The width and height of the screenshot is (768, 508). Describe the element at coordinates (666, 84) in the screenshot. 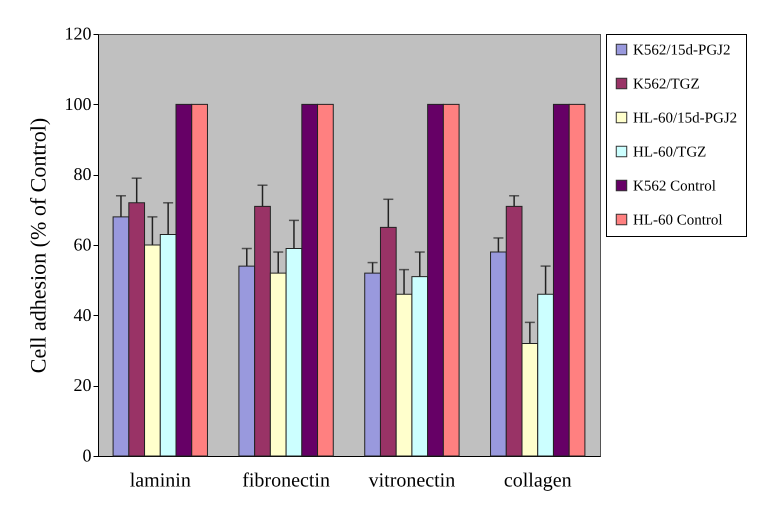

I see `legend-label: K562/TGZ` at that location.